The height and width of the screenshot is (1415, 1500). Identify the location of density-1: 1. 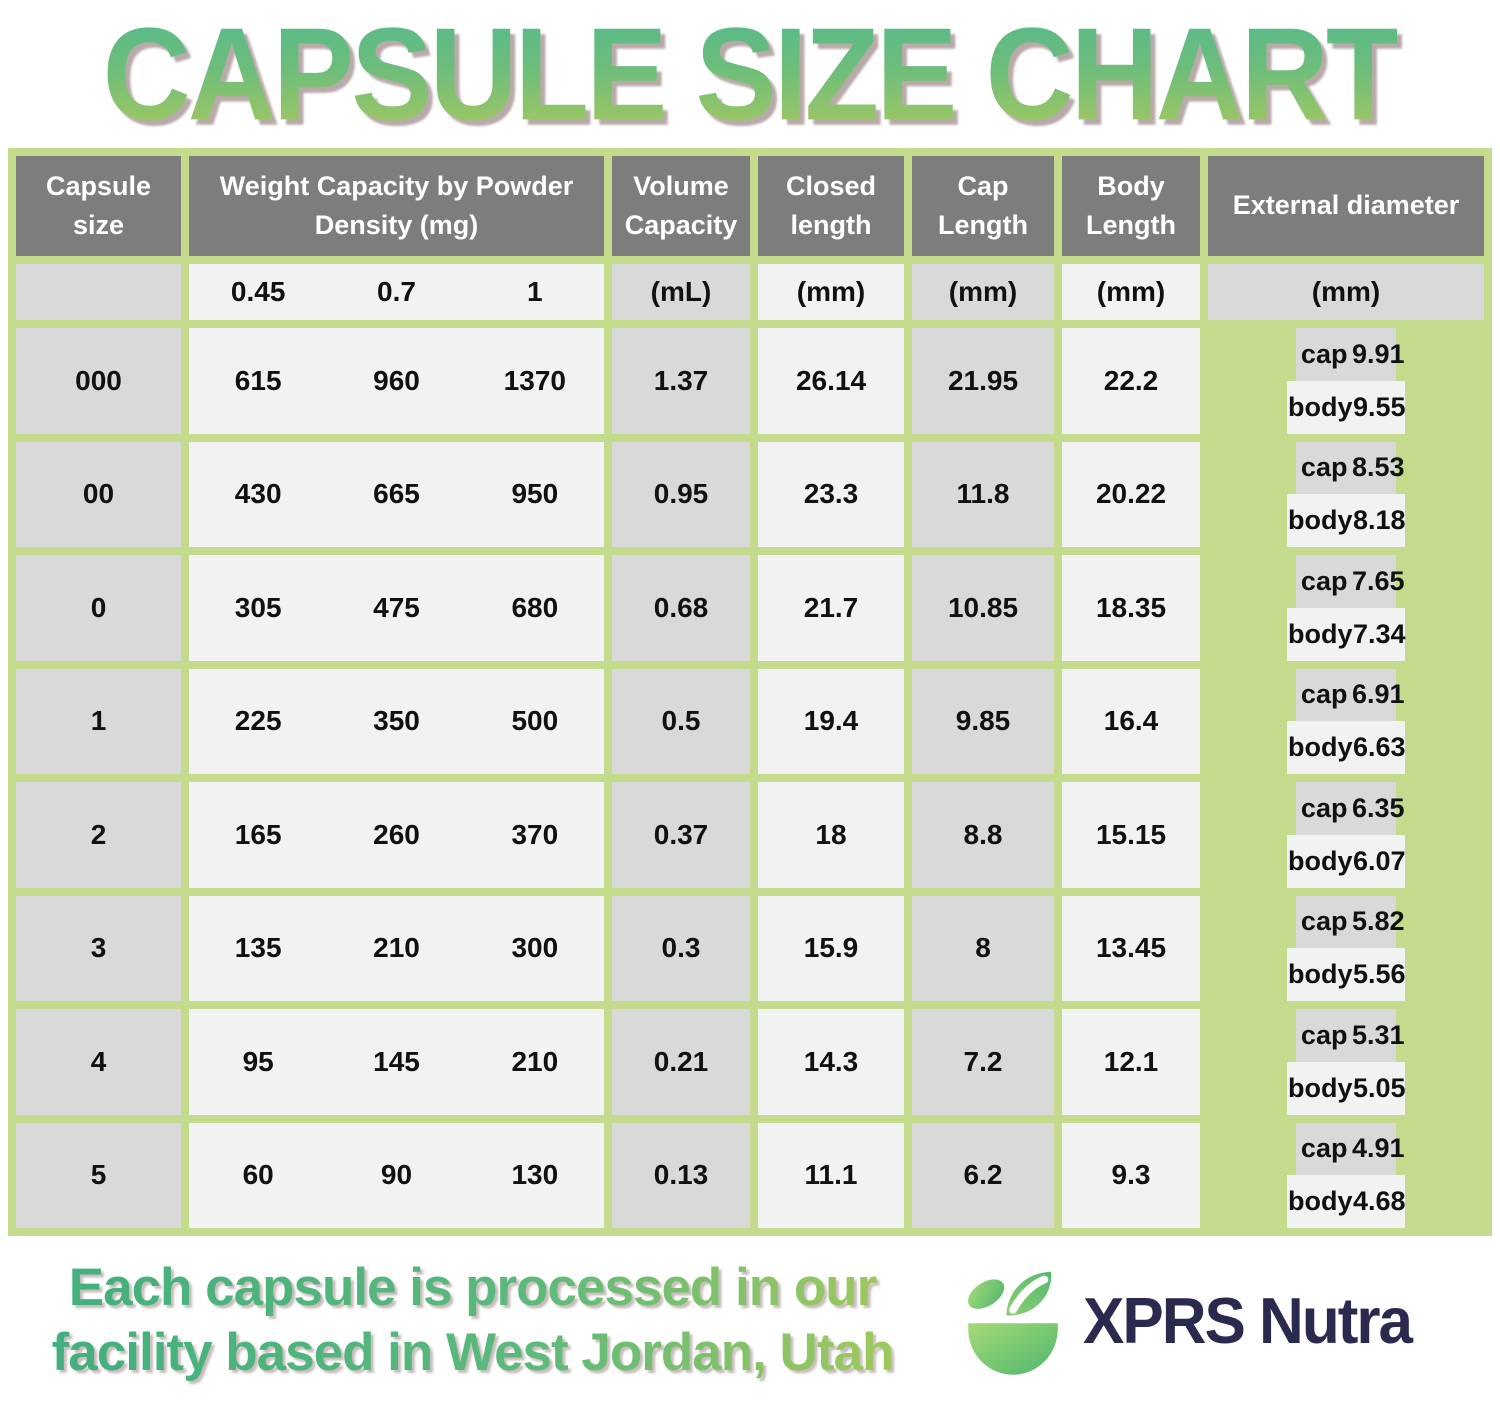
(535, 291).